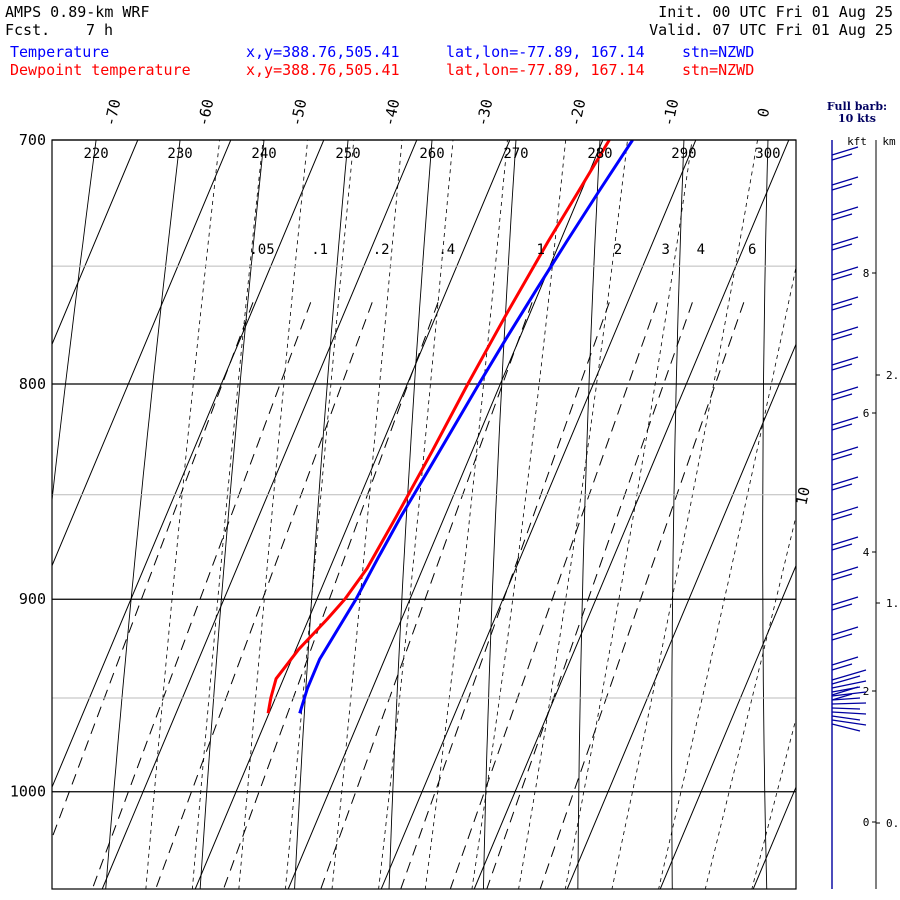  I want to click on km-tick-label: 0., so click(892, 823).